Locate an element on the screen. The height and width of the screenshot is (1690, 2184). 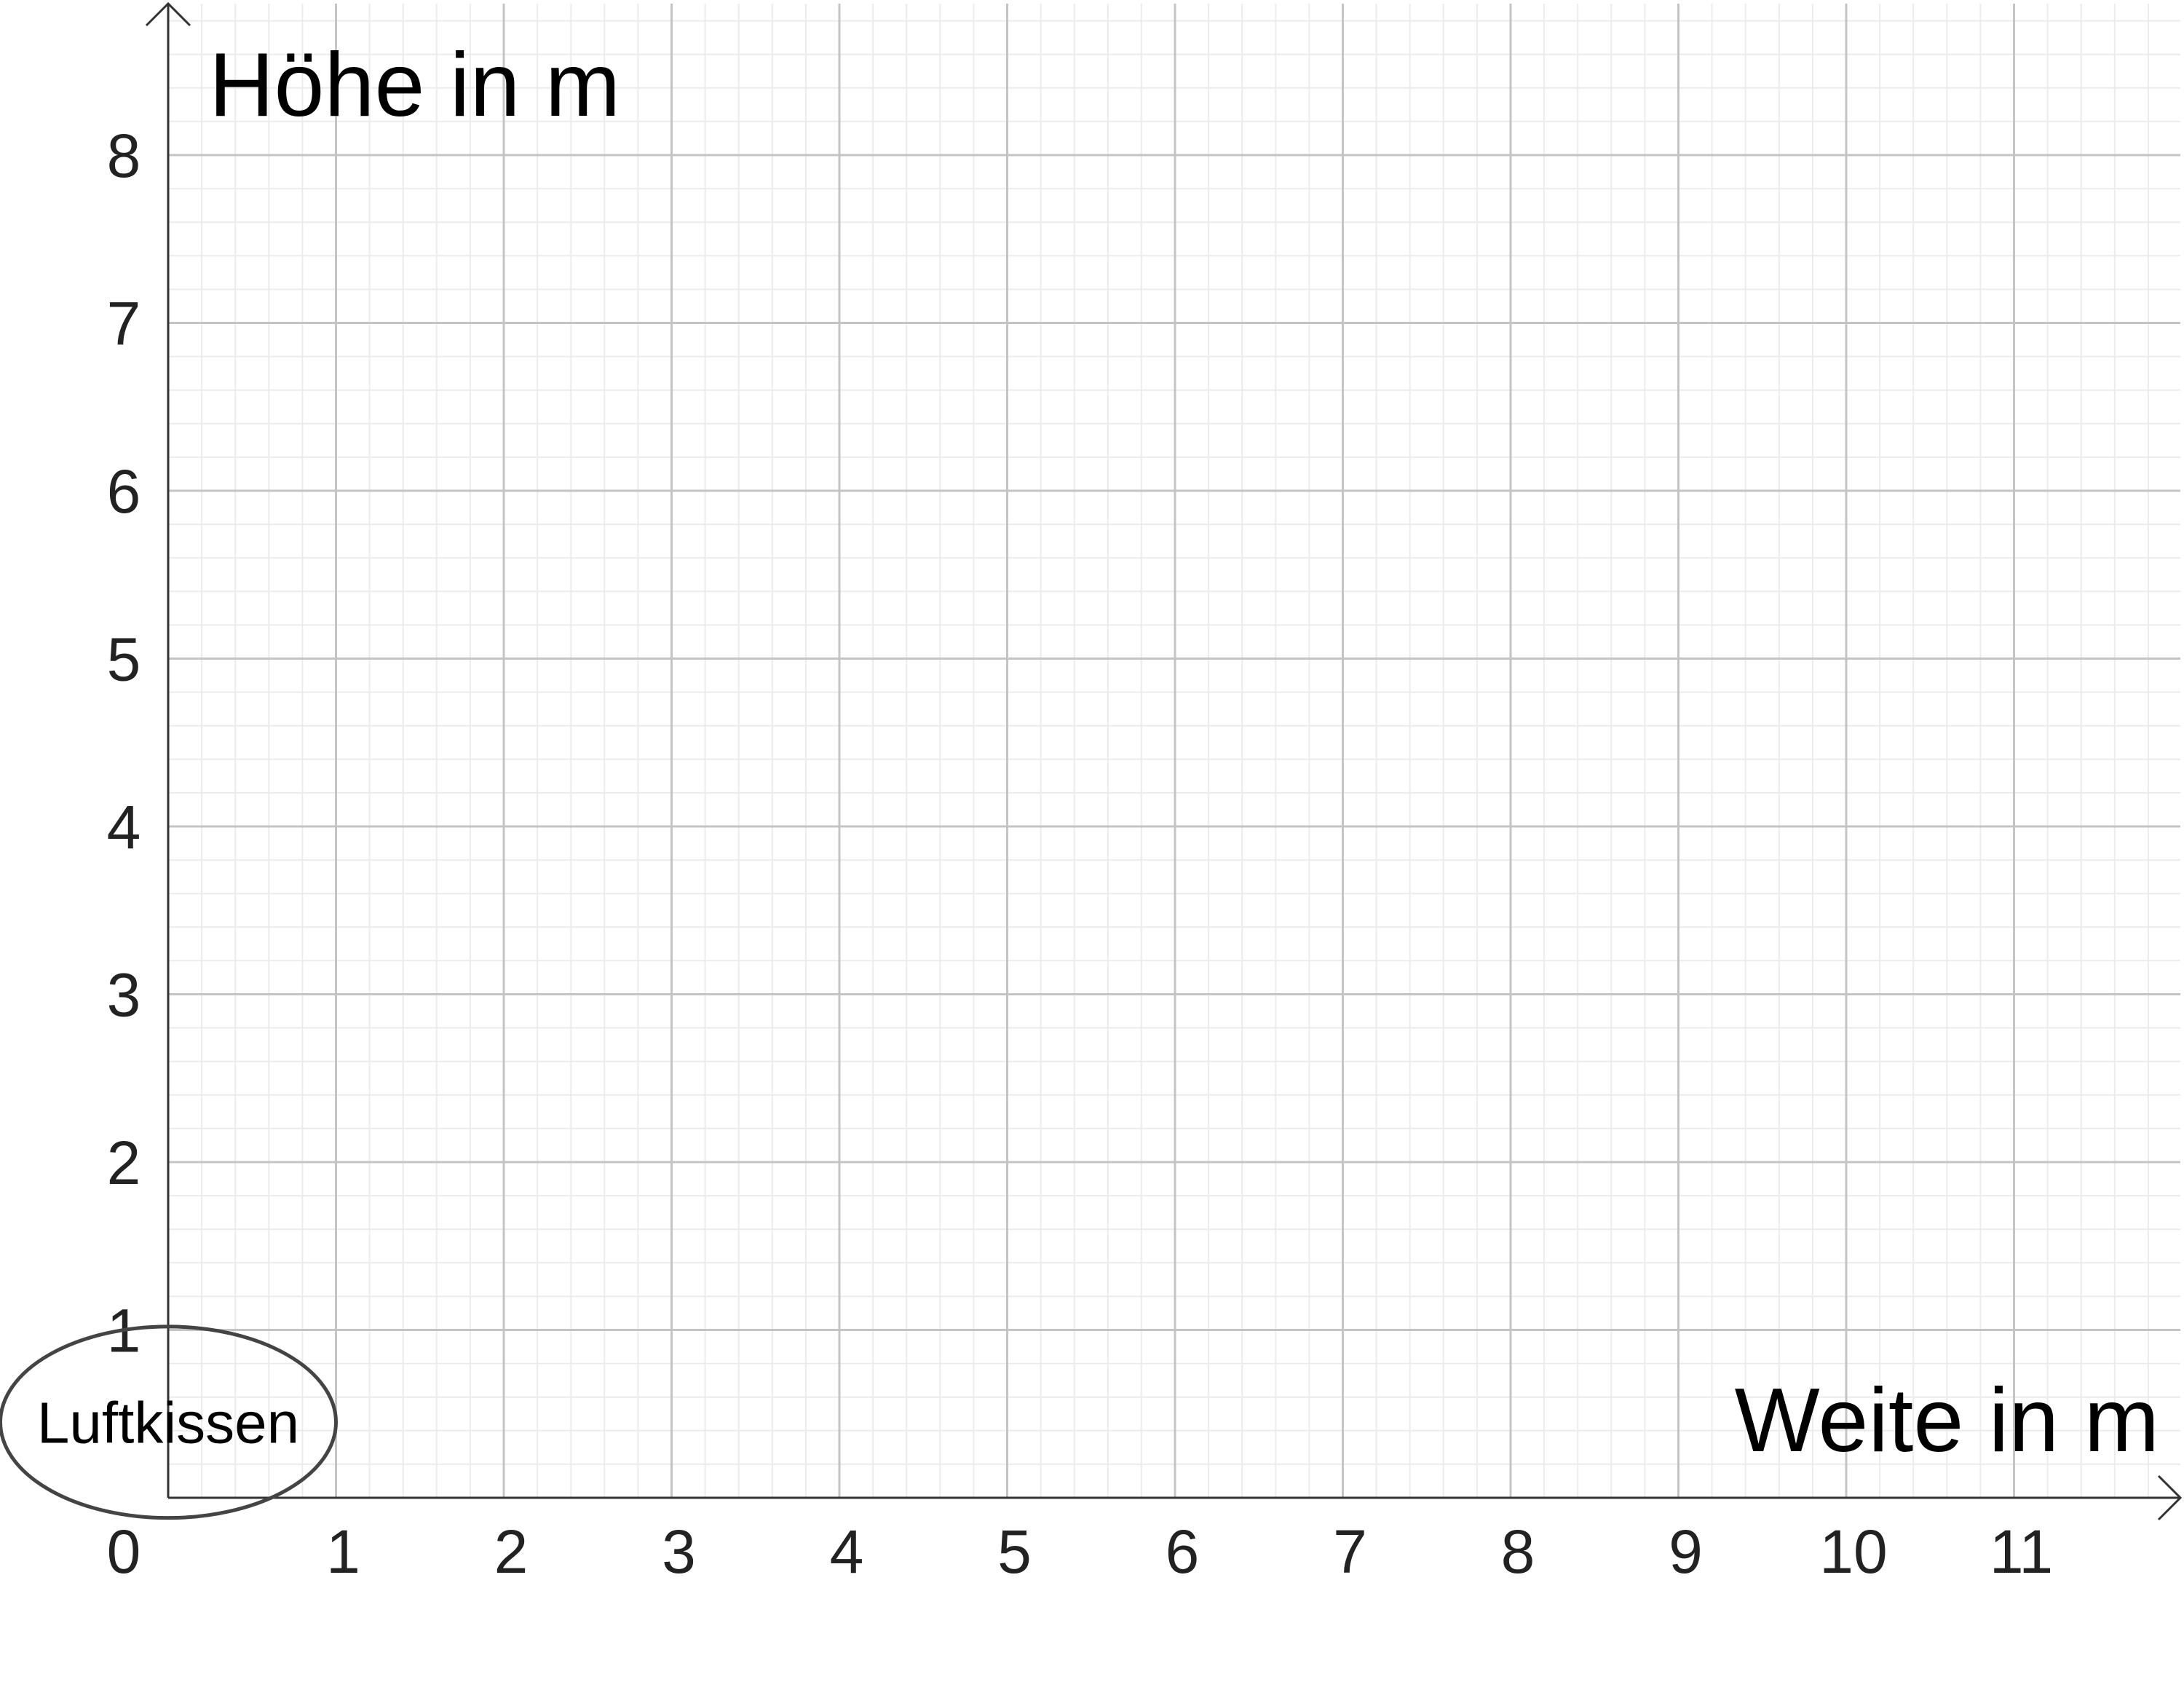
x-tick-label: 0 is located at coordinates (124, 1552).